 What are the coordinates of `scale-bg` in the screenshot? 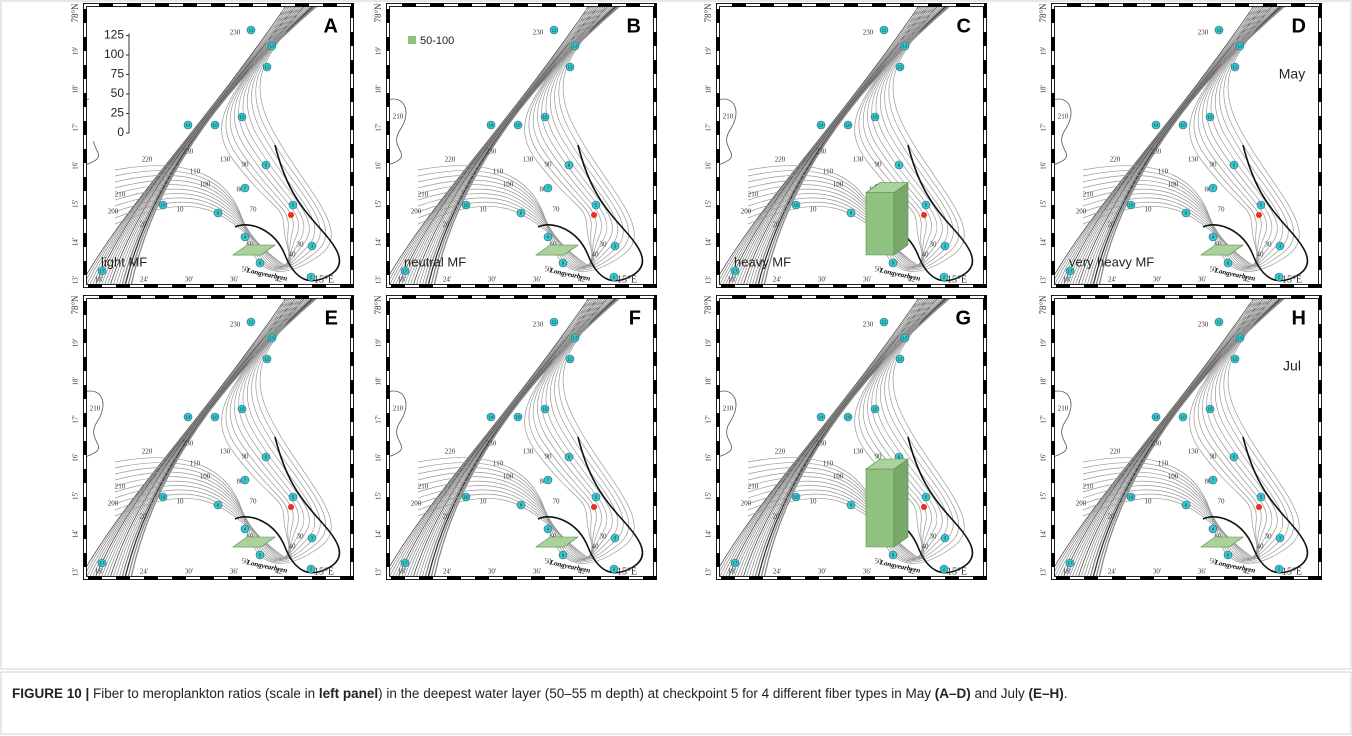 It's located at (114, 83).